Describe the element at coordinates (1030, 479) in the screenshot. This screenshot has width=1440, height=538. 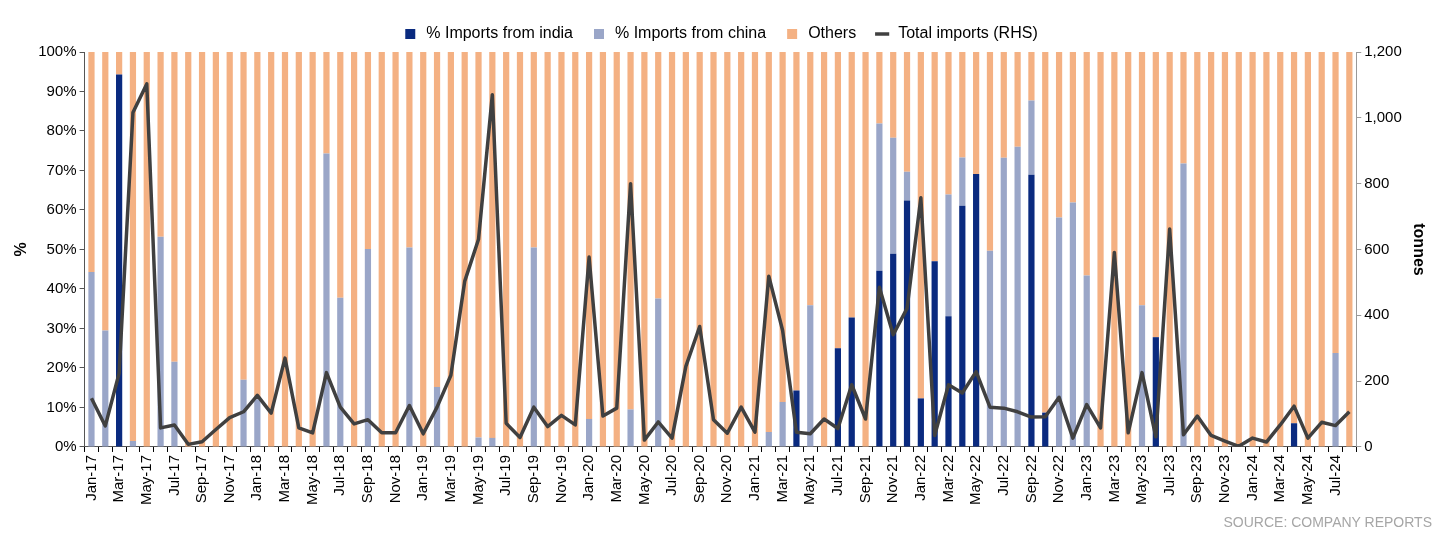
I see `x-tick-label: Sep-22` at that location.